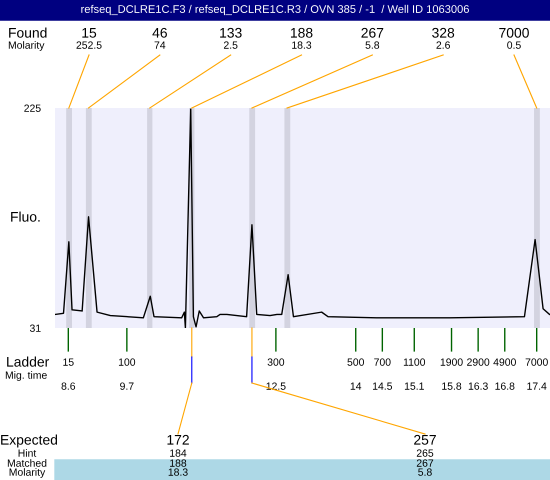 Image resolution: width=550 pixels, height=480 pixels. Describe the element at coordinates (382, 362) in the screenshot. I see `text: 700` at that location.